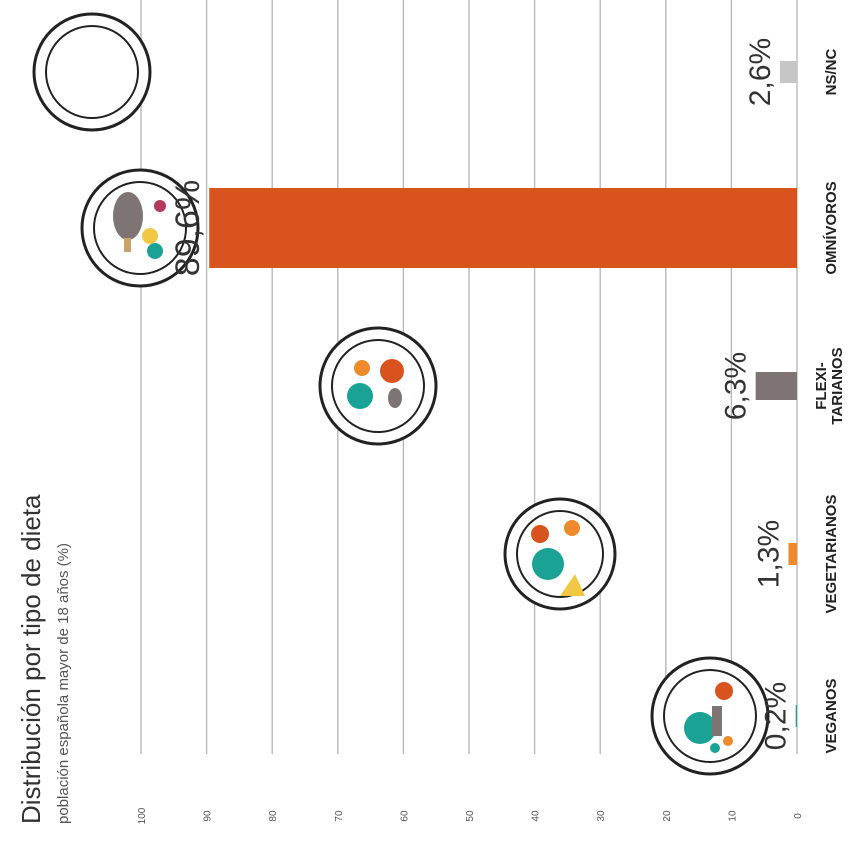 The image size is (867, 846). I want to click on category-label: NS/NC, so click(831, 71).